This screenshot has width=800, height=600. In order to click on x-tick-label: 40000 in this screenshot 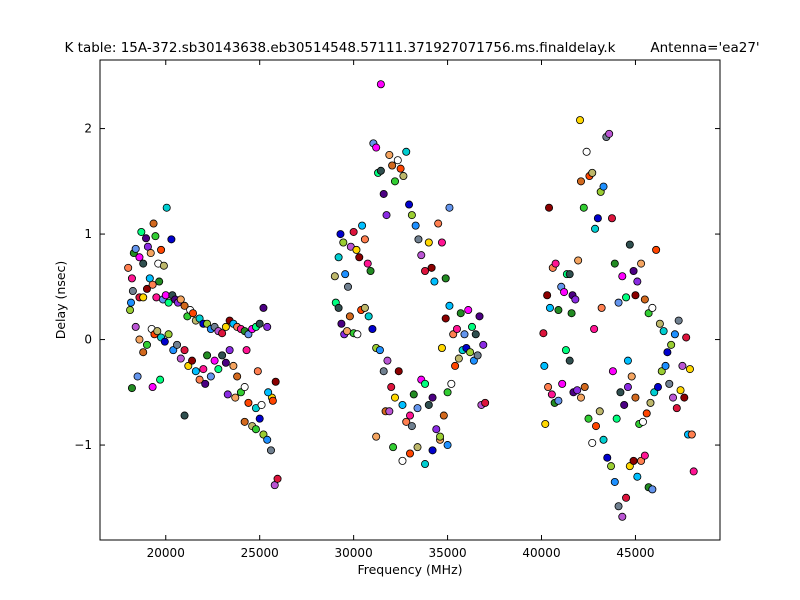, I will do `click(541, 553)`.